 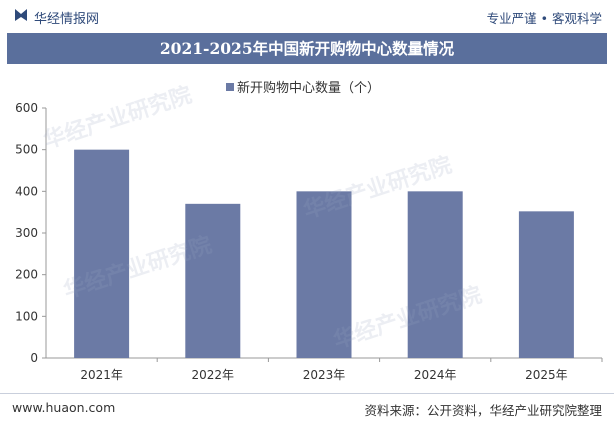 What do you see at coordinates (435, 375) in the screenshot?
I see `x-tick-label: 2024年` at bounding box center [435, 375].